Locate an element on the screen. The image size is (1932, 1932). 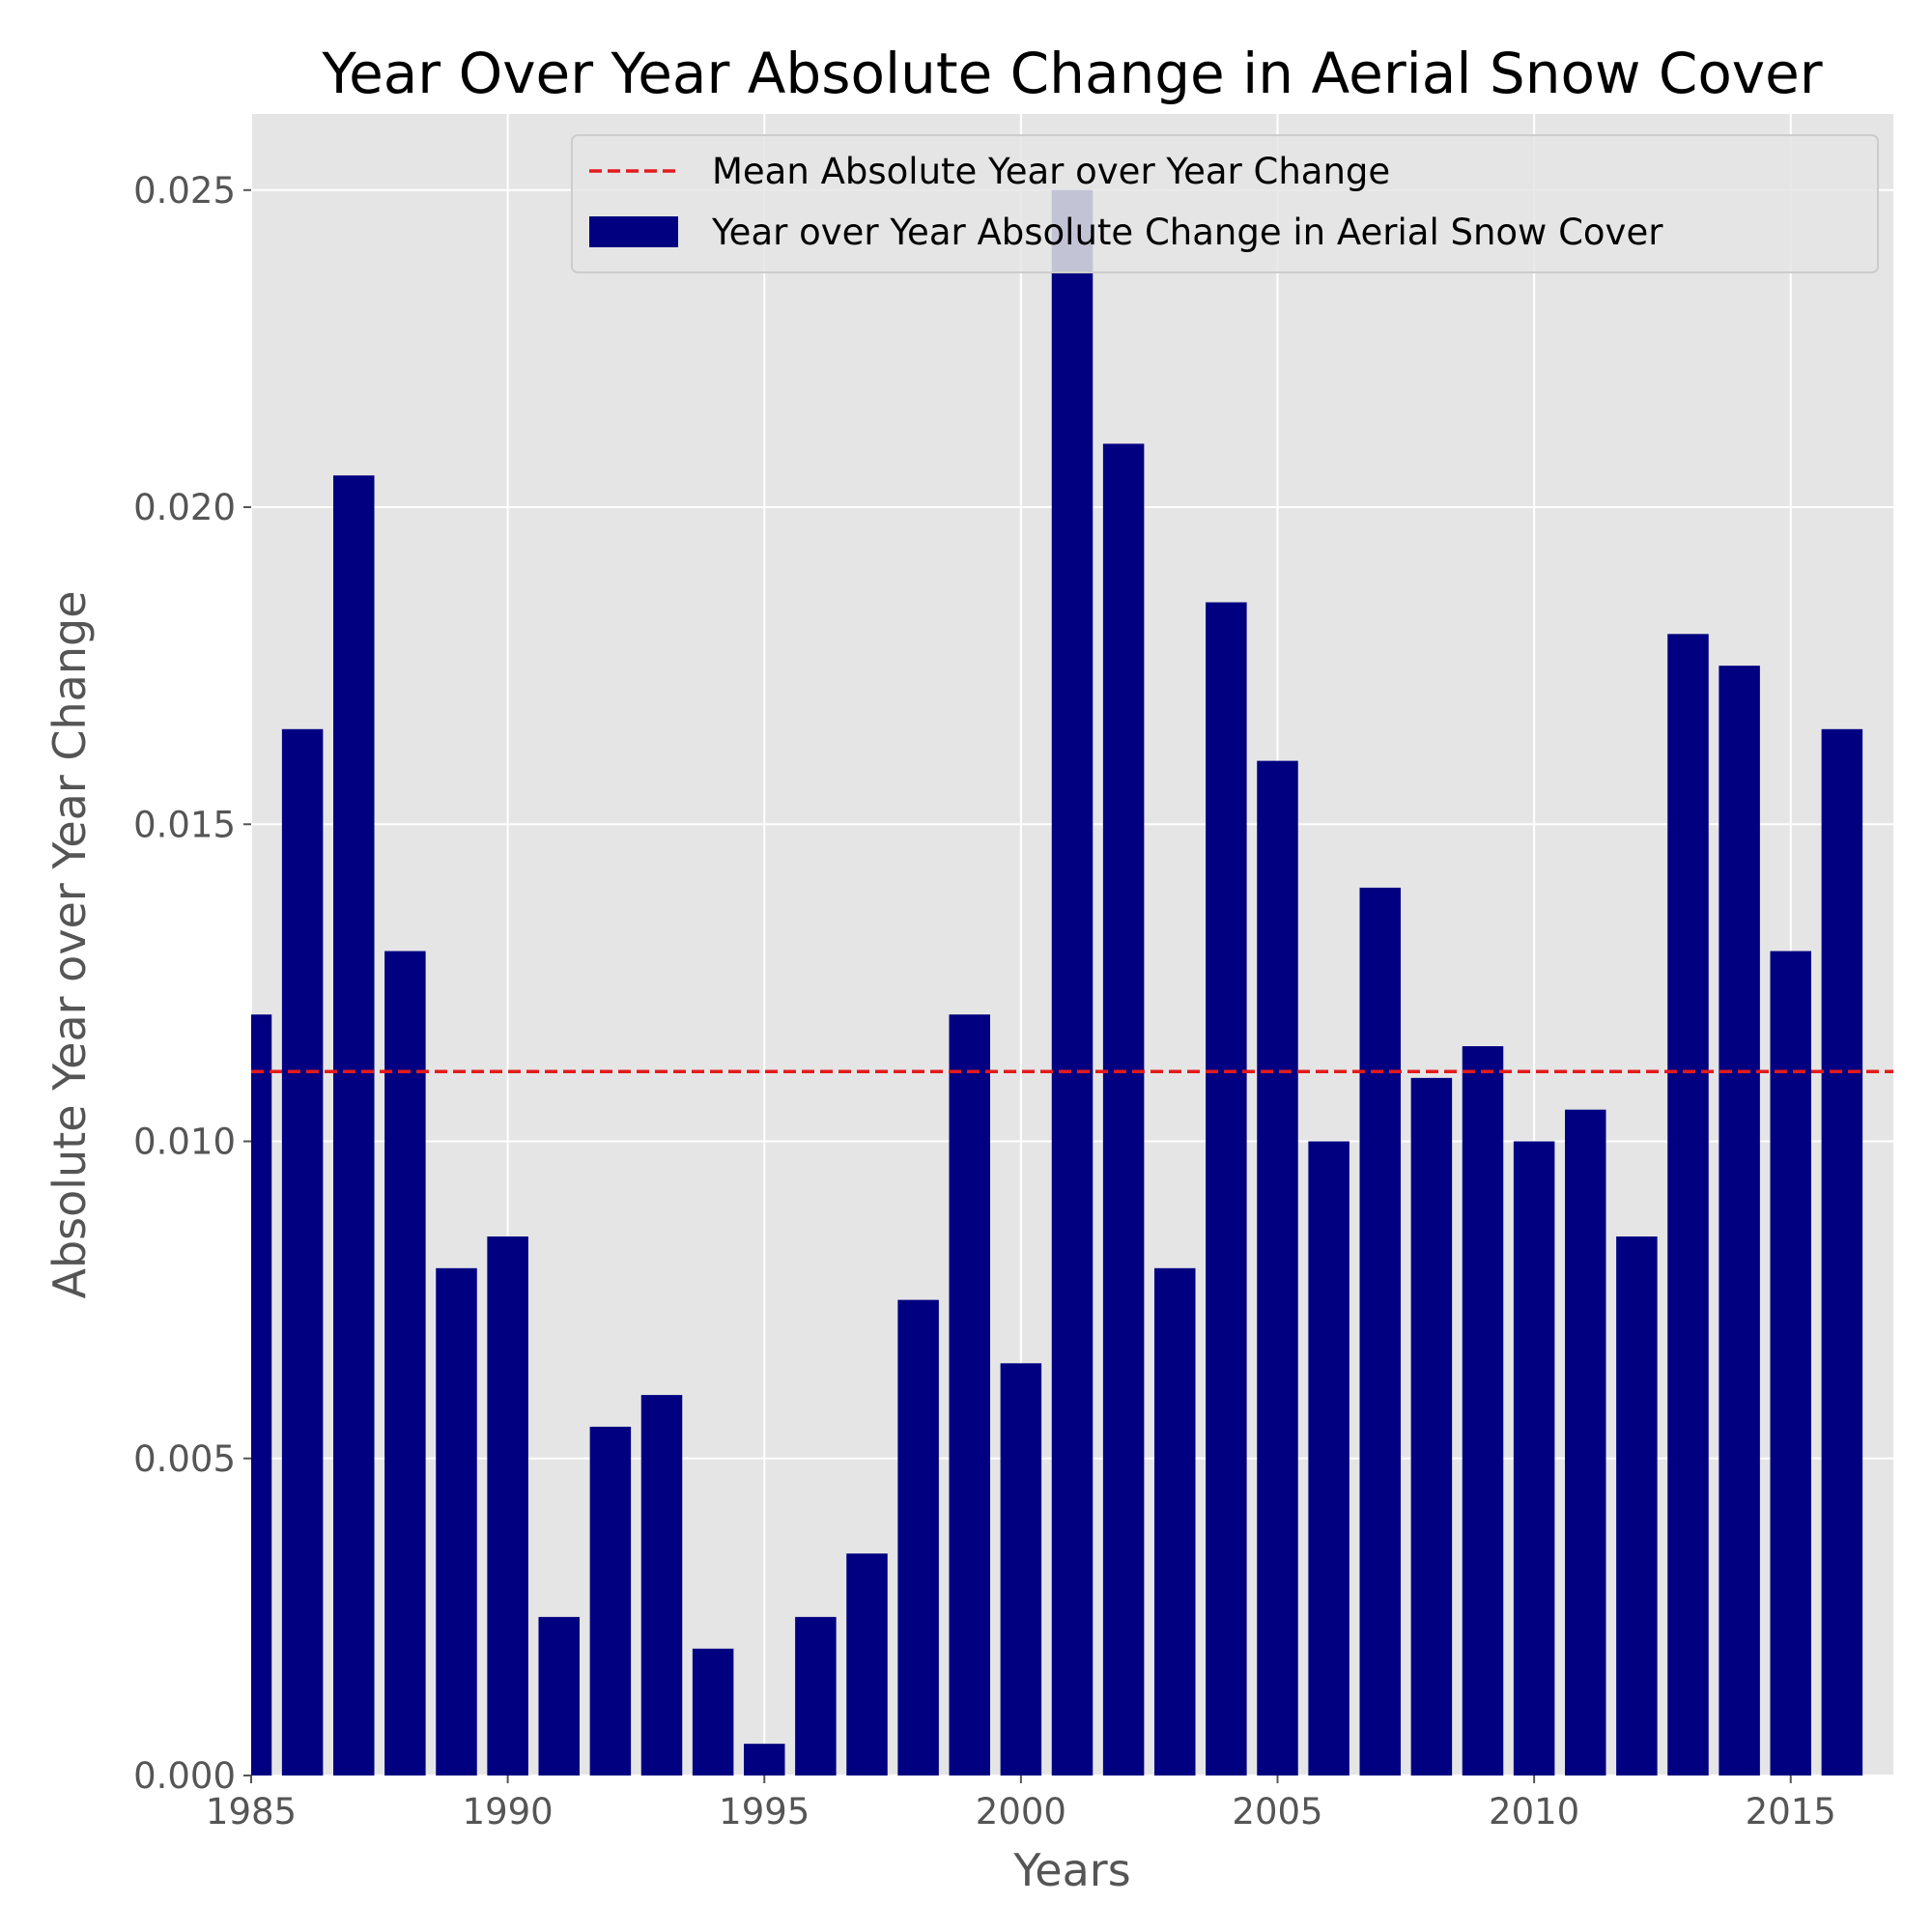
legend-box is located at coordinates (1225, 203).